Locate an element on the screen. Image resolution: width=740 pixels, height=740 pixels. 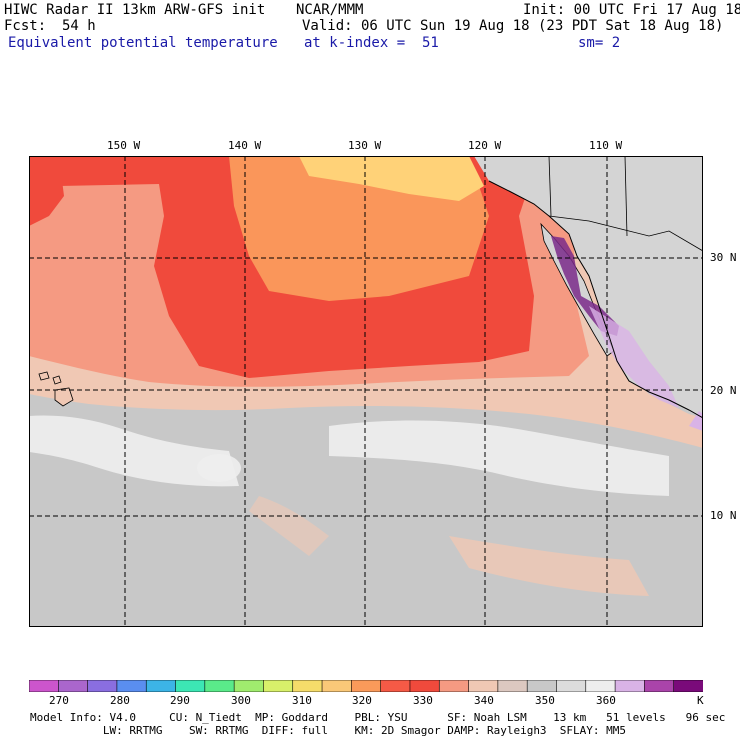
lat-label-20n: 20 N is located at coordinates (723, 390).